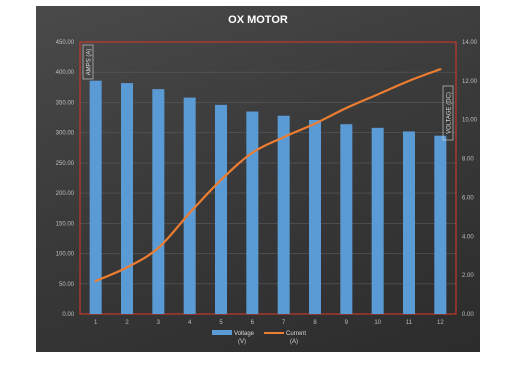 This screenshot has width=510, height=380. I want to click on right-axis-tick-label: 4.00, so click(468, 237).